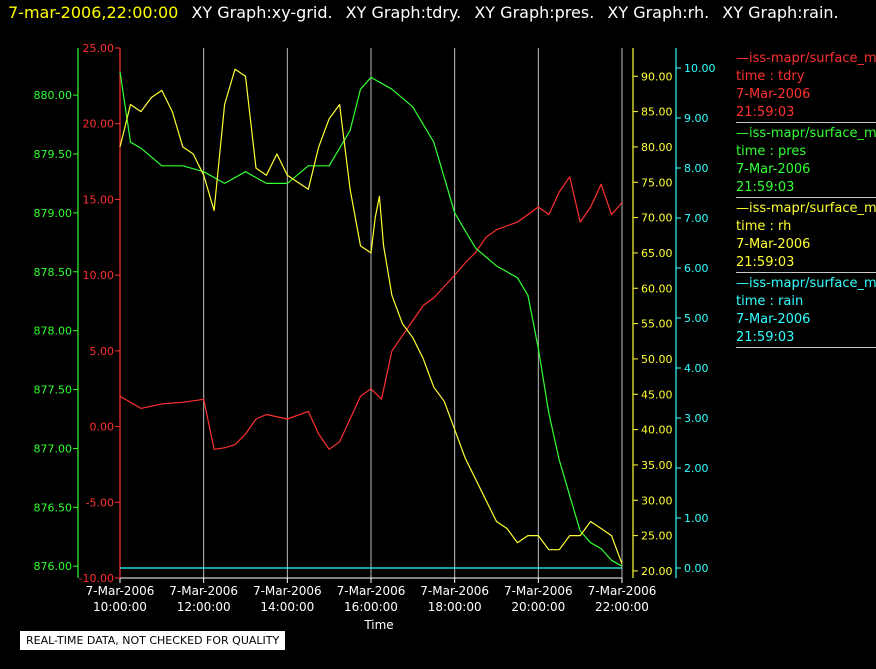 This screenshot has width=876, height=669. Describe the element at coordinates (696, 218) in the screenshot. I see `rain-tick-label: 7.00` at that location.